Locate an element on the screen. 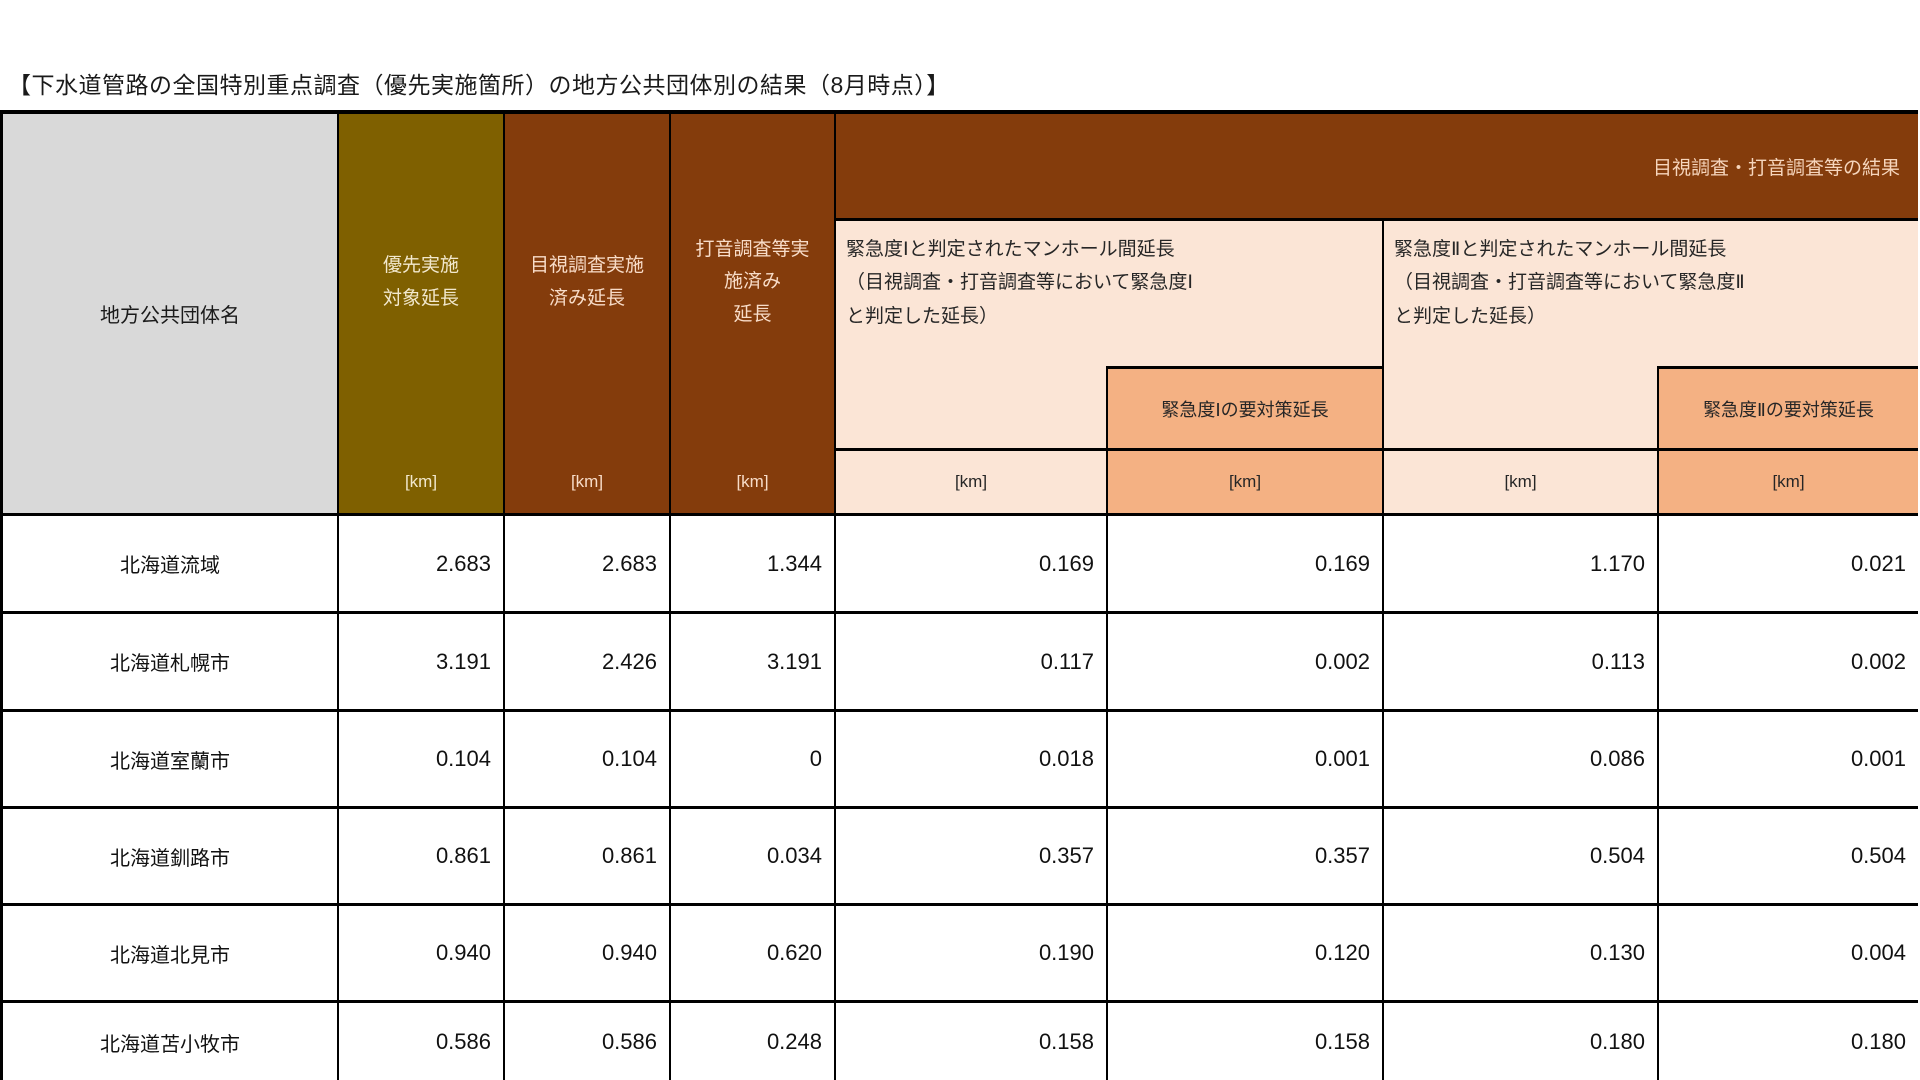 The width and height of the screenshot is (1920, 1080). column-header-hammering-survey-done-label: 打音調査等実 施済み 延長 is located at coordinates (752, 282).